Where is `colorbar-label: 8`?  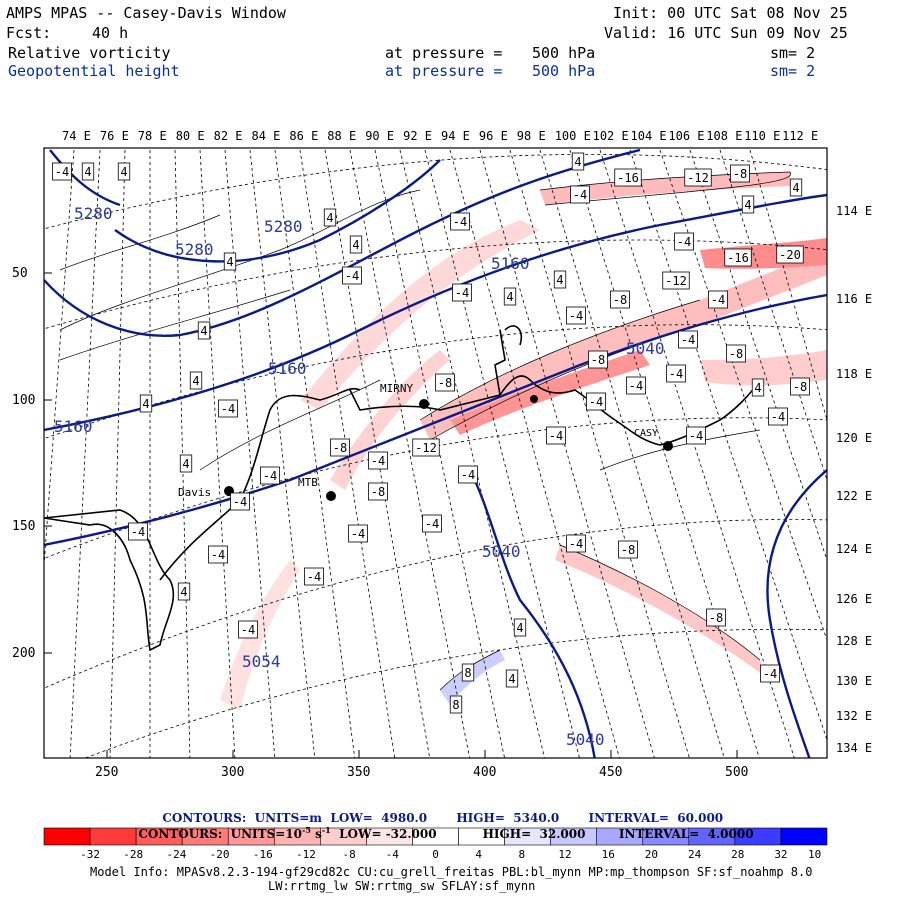
colorbar-label: 8 is located at coordinates (522, 854).